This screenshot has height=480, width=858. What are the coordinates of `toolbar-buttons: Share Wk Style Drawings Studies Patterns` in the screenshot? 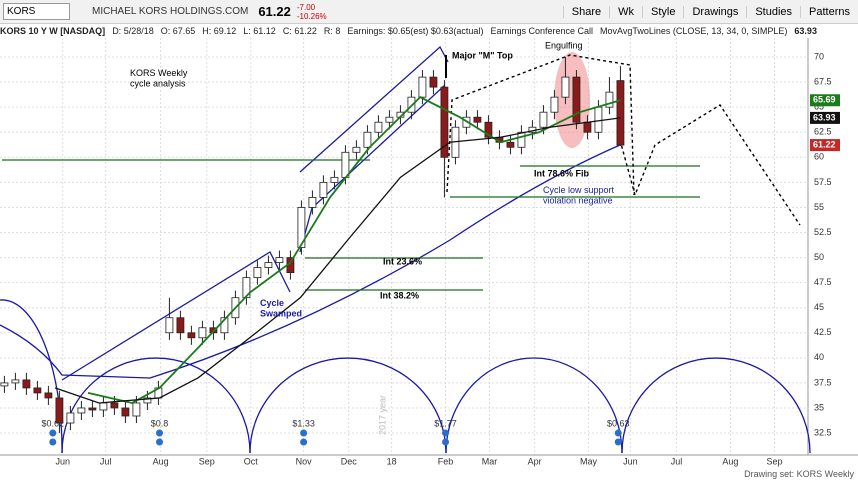 It's located at (710, 11).